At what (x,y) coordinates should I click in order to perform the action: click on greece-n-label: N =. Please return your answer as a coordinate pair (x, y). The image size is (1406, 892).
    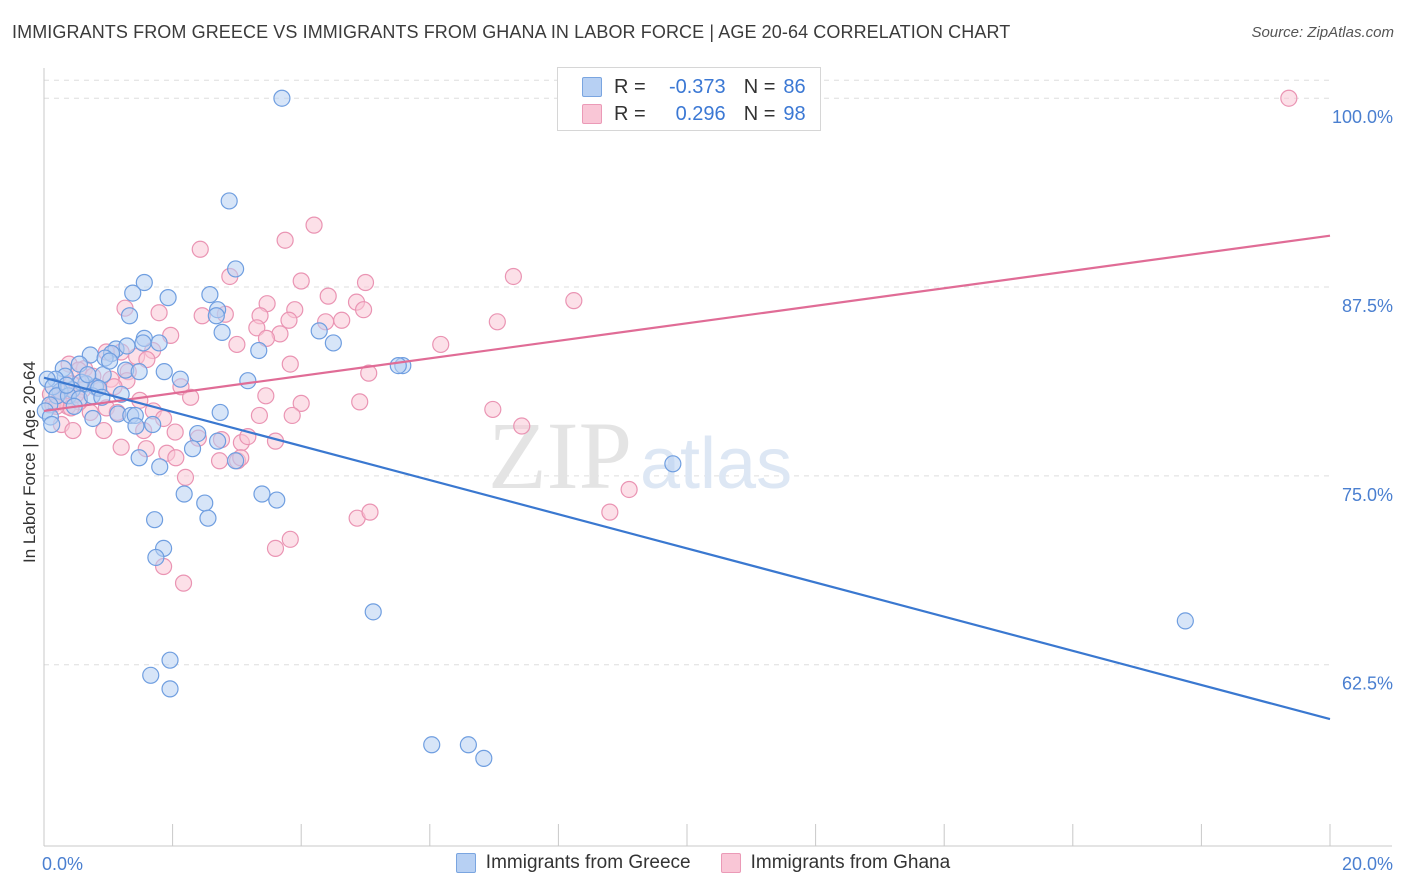
    Looking at the image, I should click on (759, 86).